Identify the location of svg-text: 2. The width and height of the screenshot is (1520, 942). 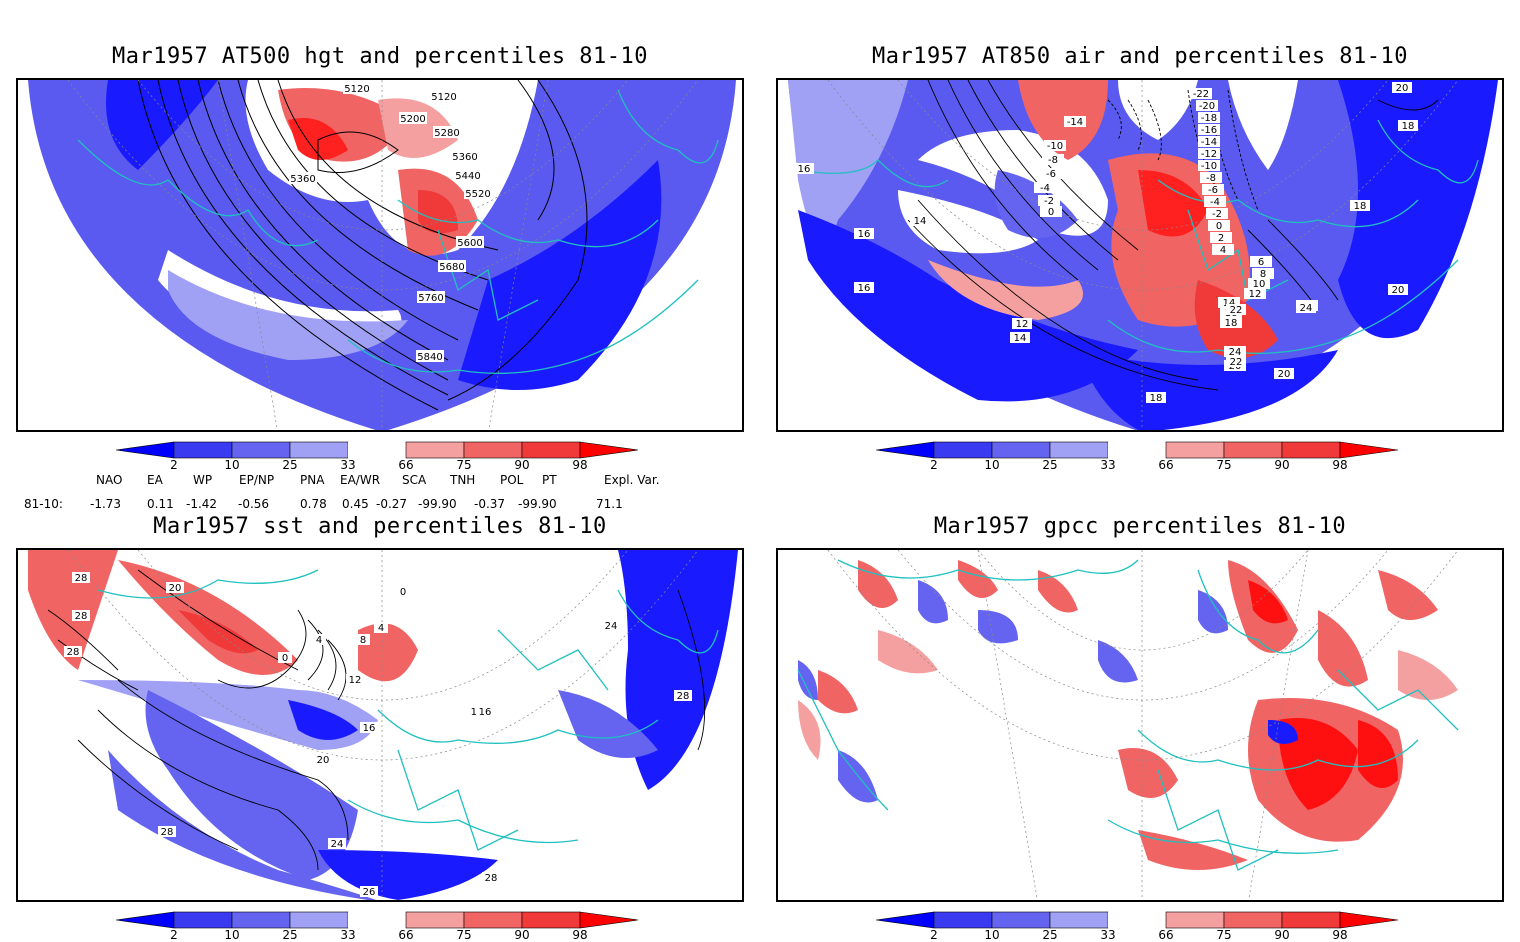
(1221, 238).